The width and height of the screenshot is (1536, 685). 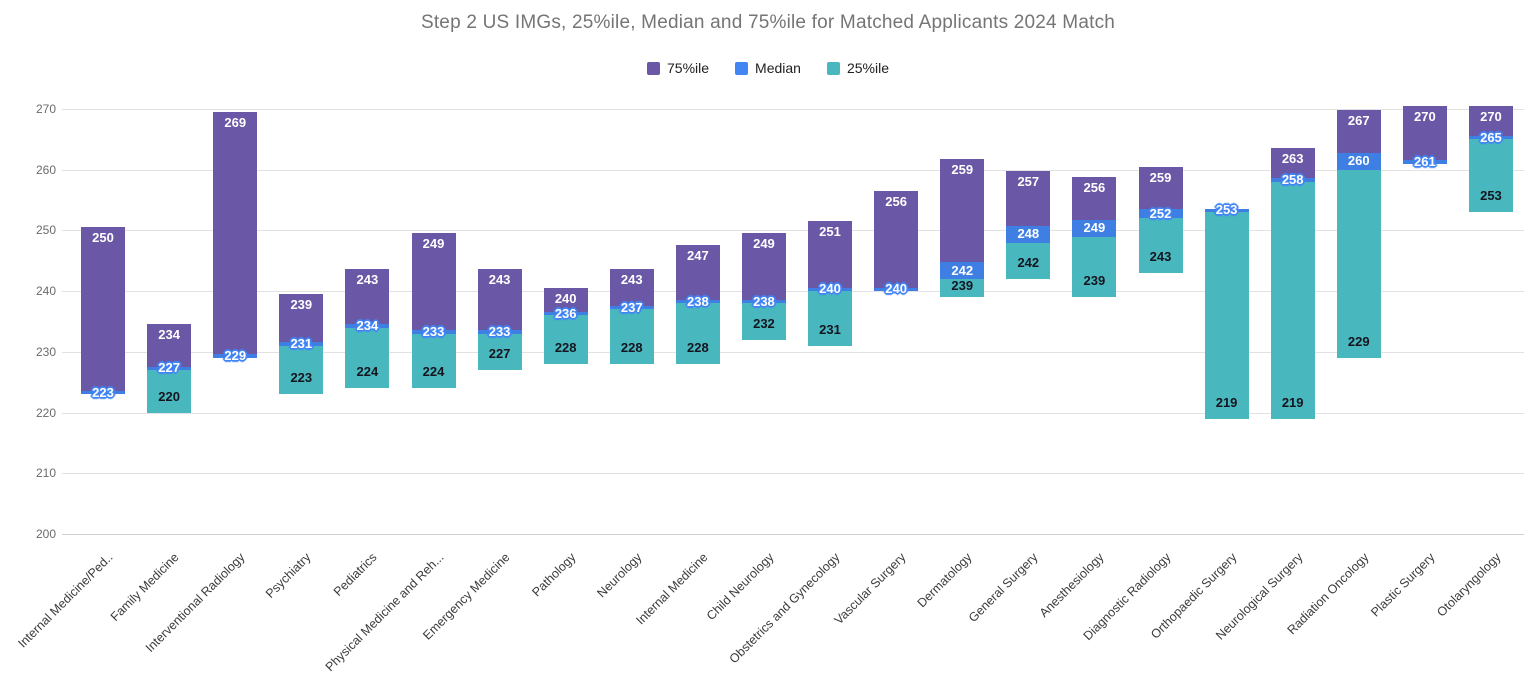 I want to click on legend-swatch-25ile-icon, so click(x=833, y=68).